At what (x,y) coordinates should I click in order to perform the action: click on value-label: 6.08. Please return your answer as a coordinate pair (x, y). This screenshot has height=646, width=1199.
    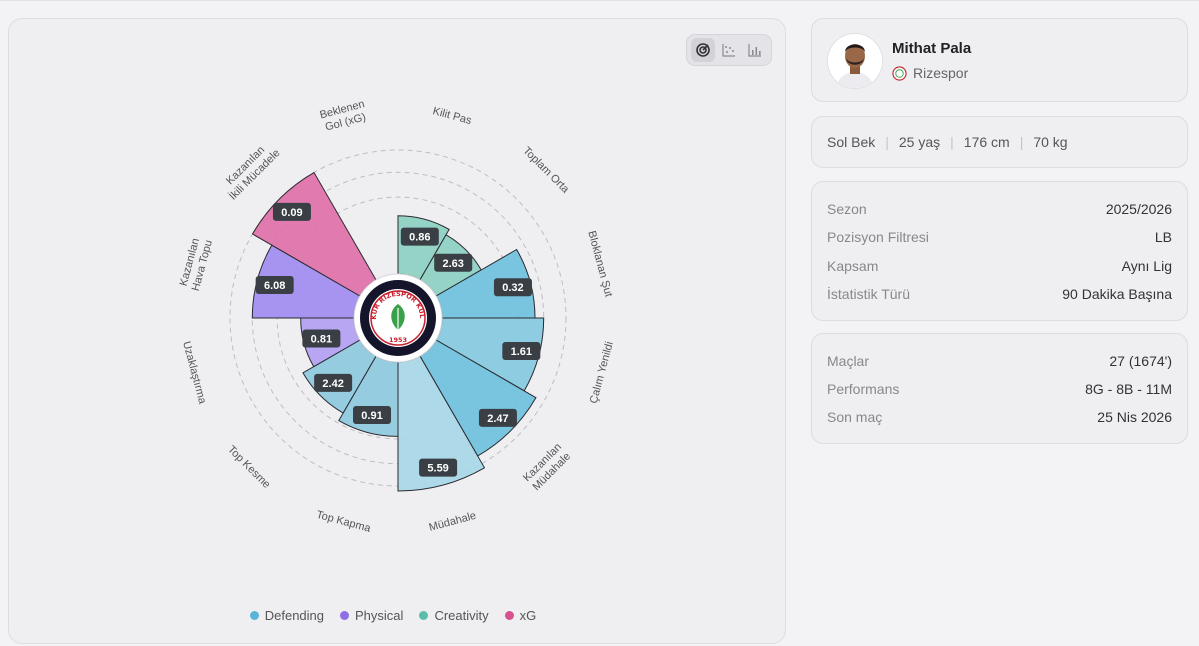
    Looking at the image, I should click on (274, 284).